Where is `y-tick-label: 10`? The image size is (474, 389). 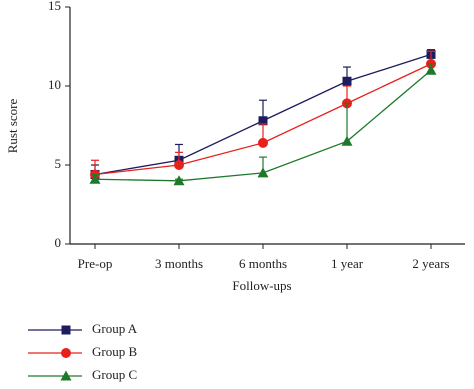 y-tick-label: 10 is located at coordinates (54, 84).